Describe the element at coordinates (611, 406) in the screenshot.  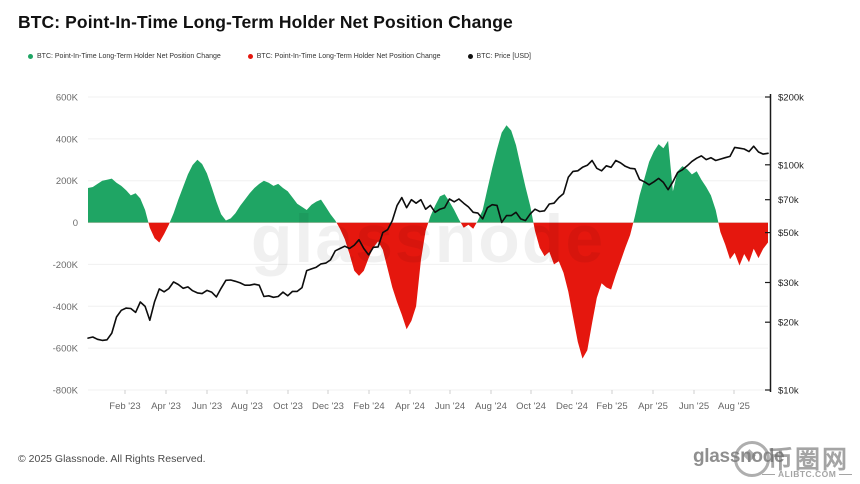
I see `x-axis-tick-label: Feb '25` at that location.